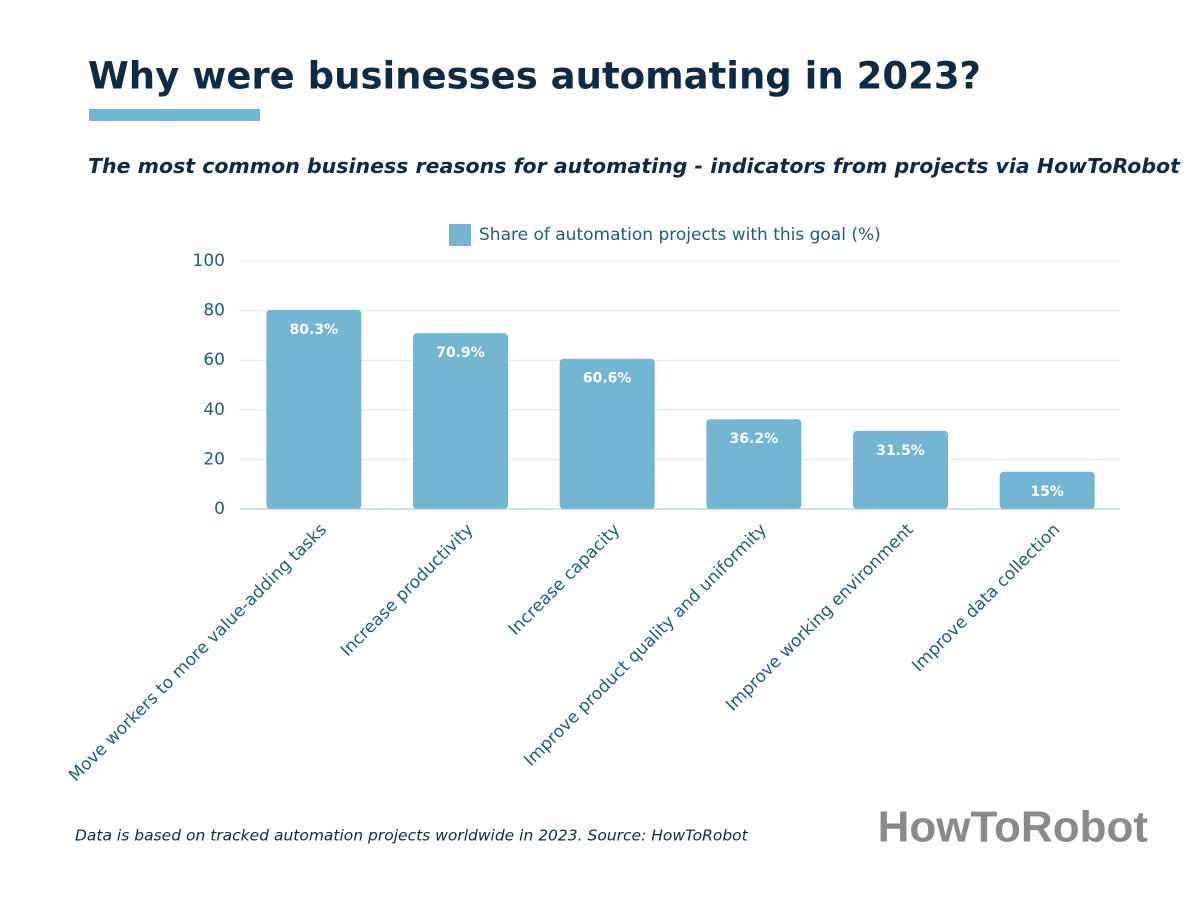  What do you see at coordinates (607, 379) in the screenshot?
I see `value-label: 60.6%` at bounding box center [607, 379].